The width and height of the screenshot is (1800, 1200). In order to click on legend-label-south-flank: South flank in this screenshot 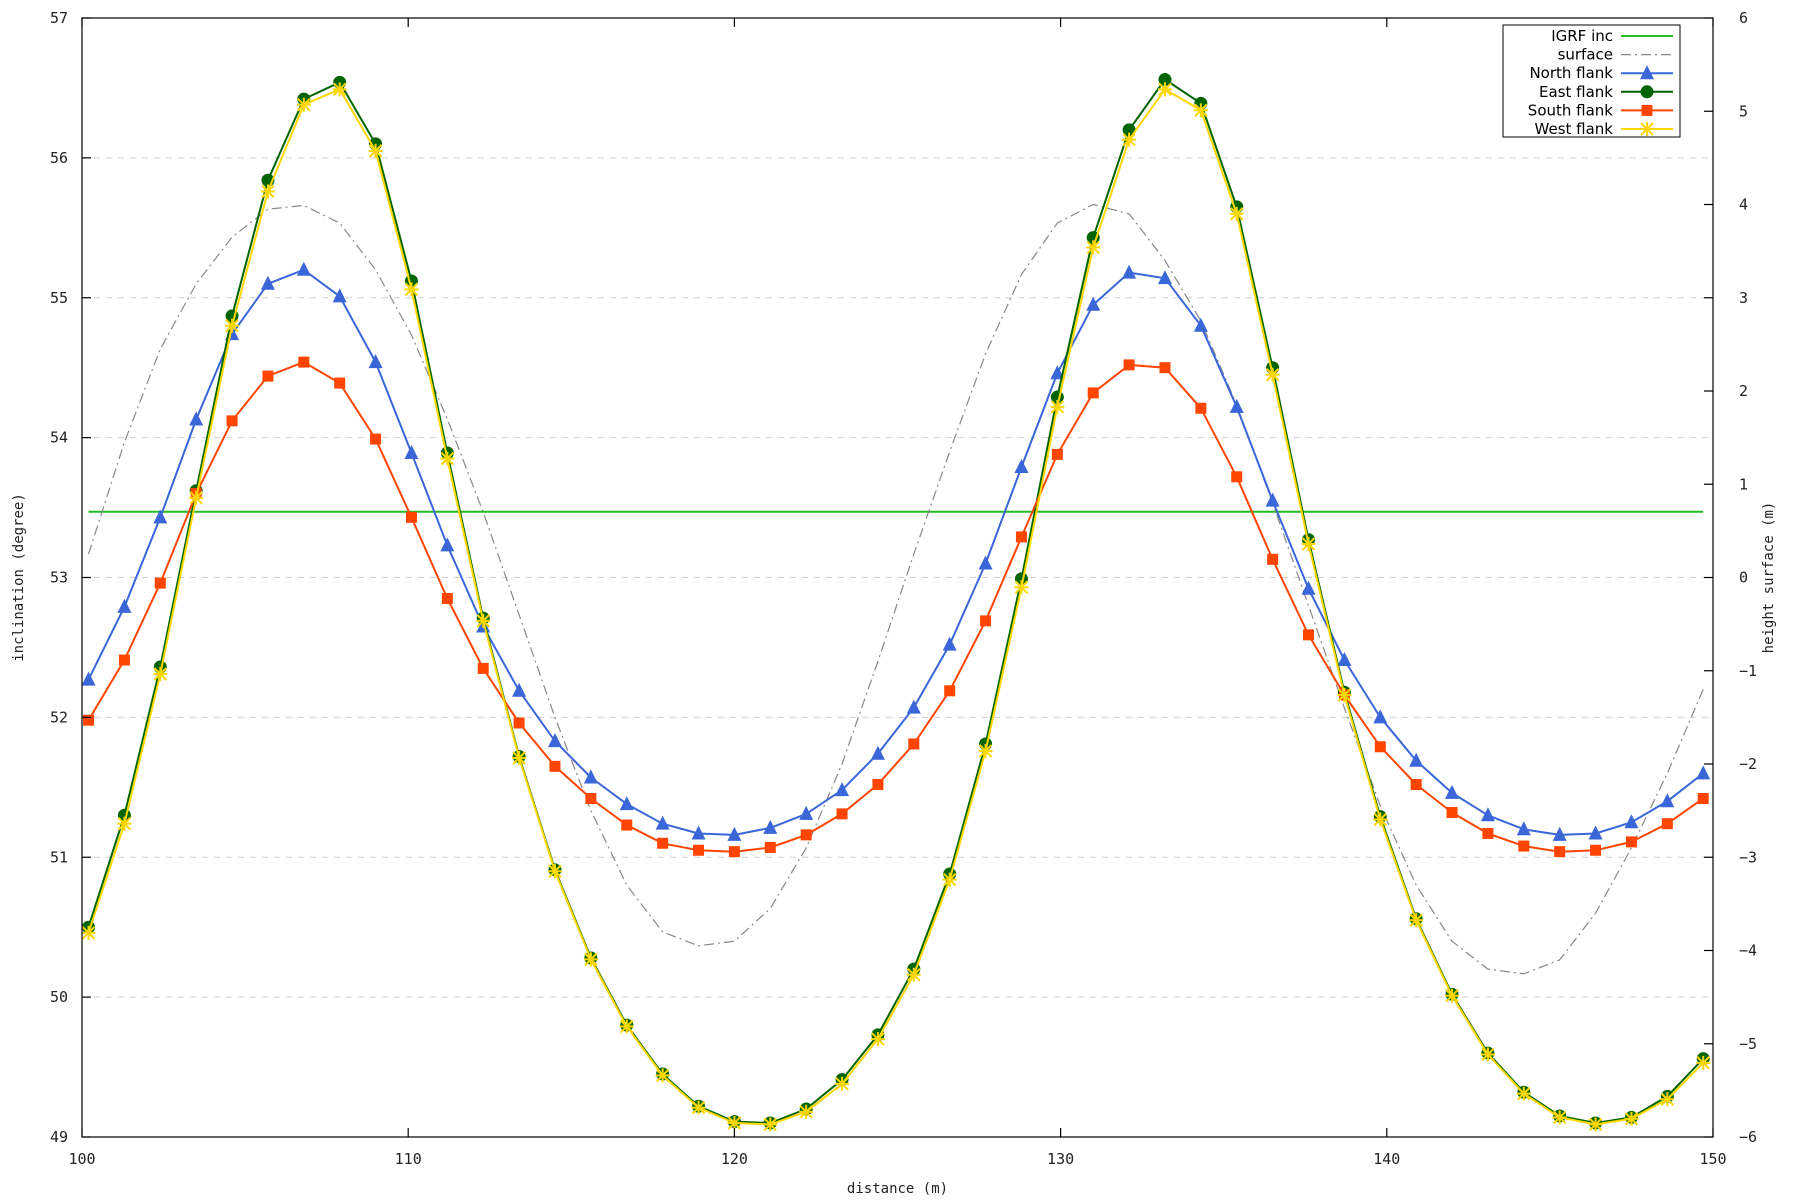, I will do `click(1571, 110)`.